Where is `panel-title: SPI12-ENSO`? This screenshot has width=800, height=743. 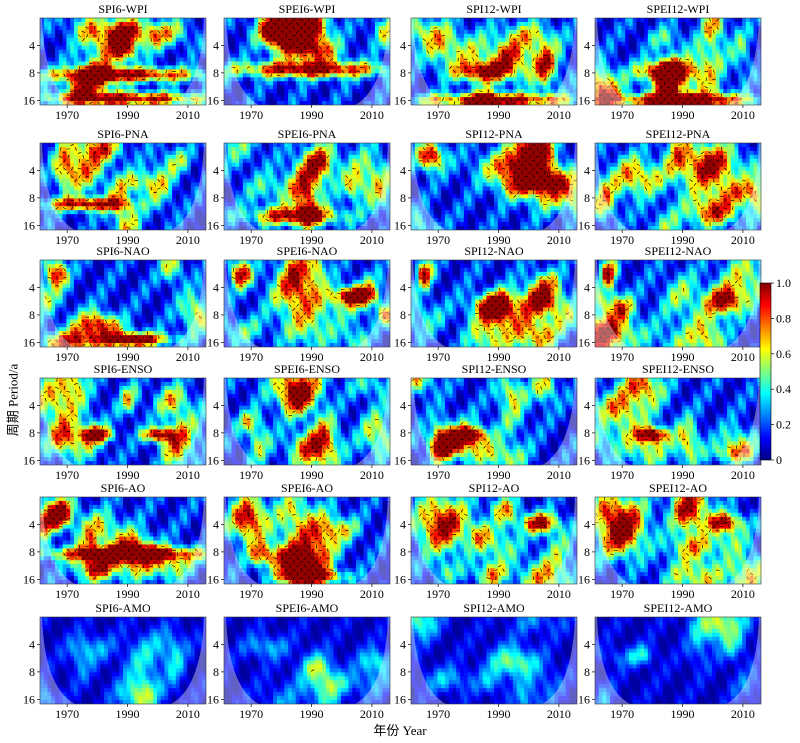 panel-title: SPI12-ENSO is located at coordinates (494, 369).